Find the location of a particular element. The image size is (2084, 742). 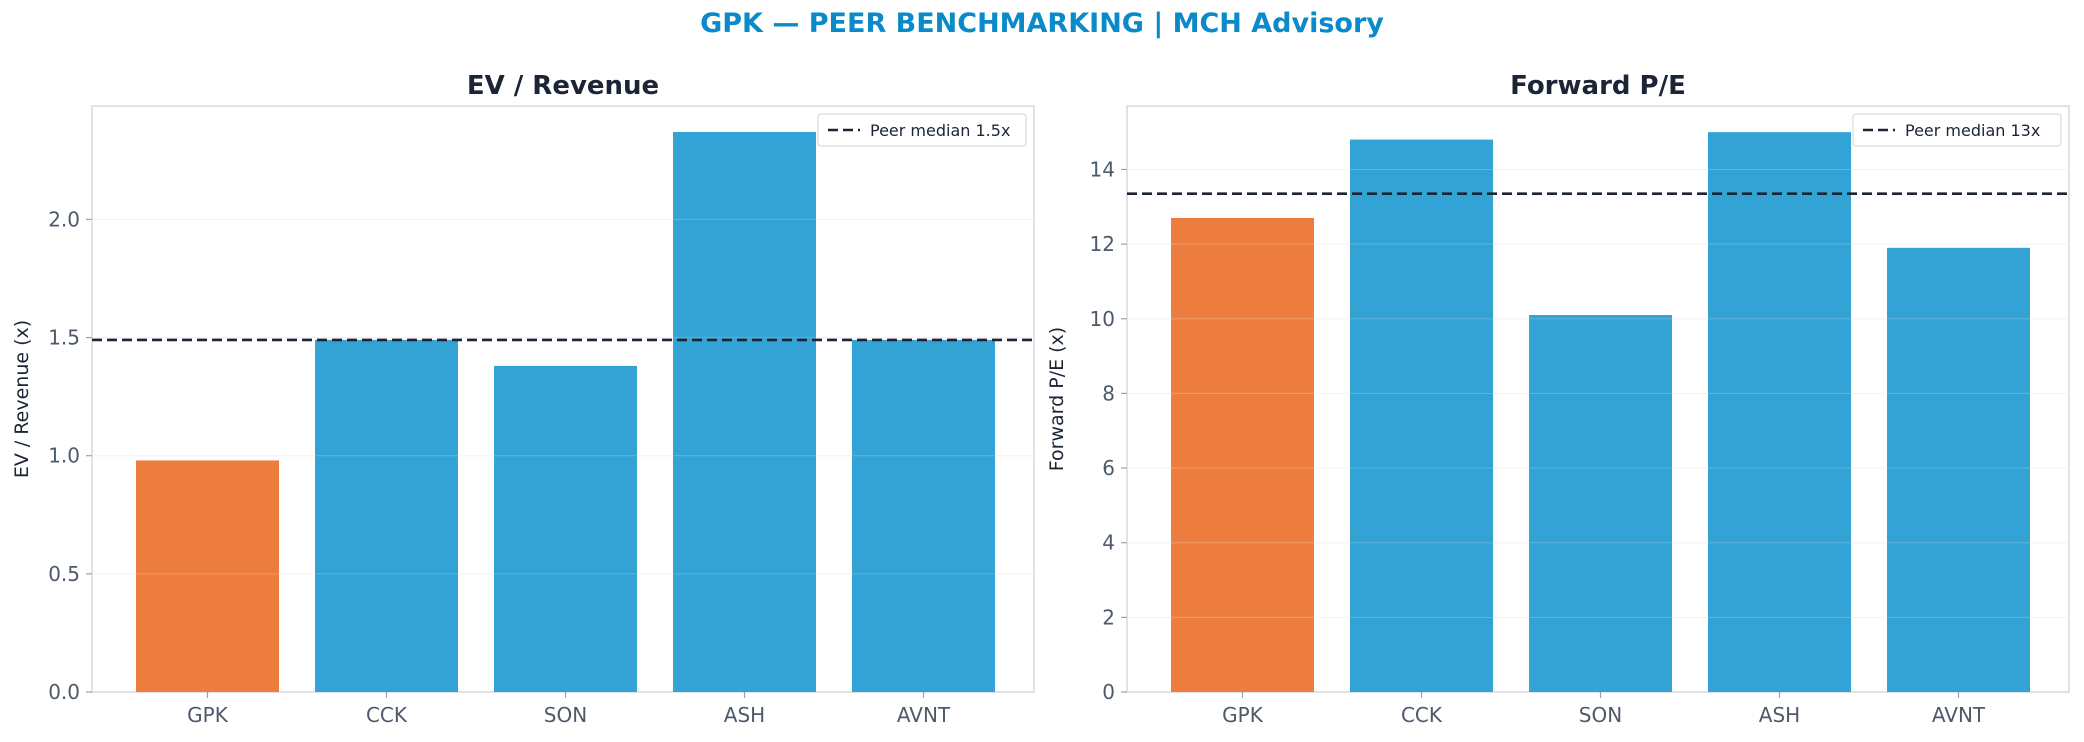

y-axis-label: EV / Revenue (x) is located at coordinates (22, 399).